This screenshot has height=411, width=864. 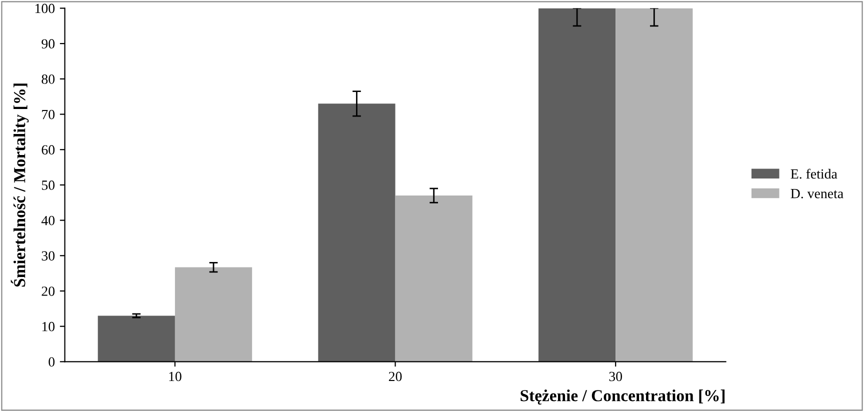 What do you see at coordinates (48, 256) in the screenshot?
I see `y-tick-label: 30` at bounding box center [48, 256].